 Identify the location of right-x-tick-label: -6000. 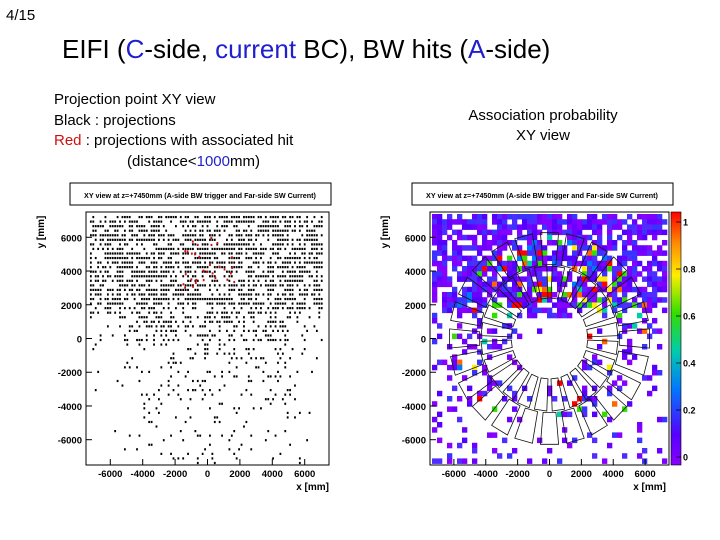
(454, 474).